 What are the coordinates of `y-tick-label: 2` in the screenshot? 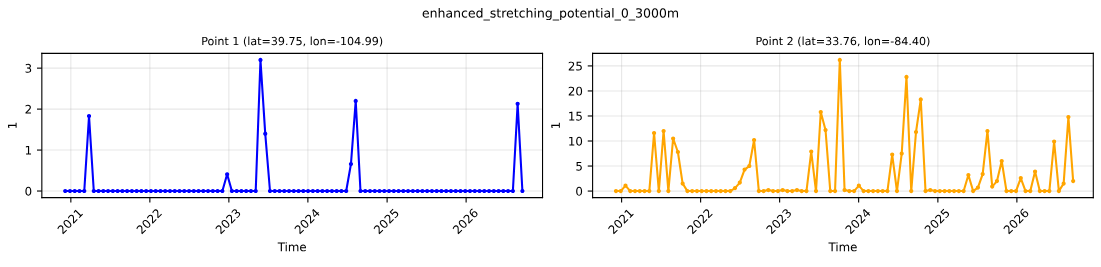 It's located at (28, 109).